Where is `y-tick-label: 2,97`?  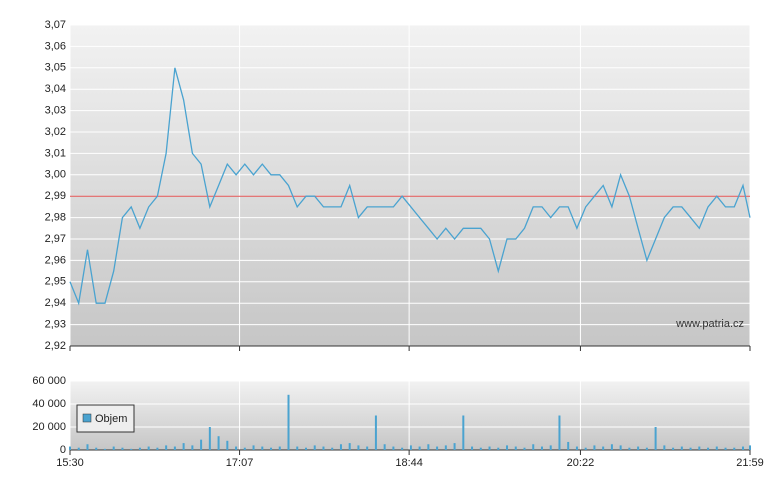 y-tick-label: 2,97 is located at coordinates (55, 239).